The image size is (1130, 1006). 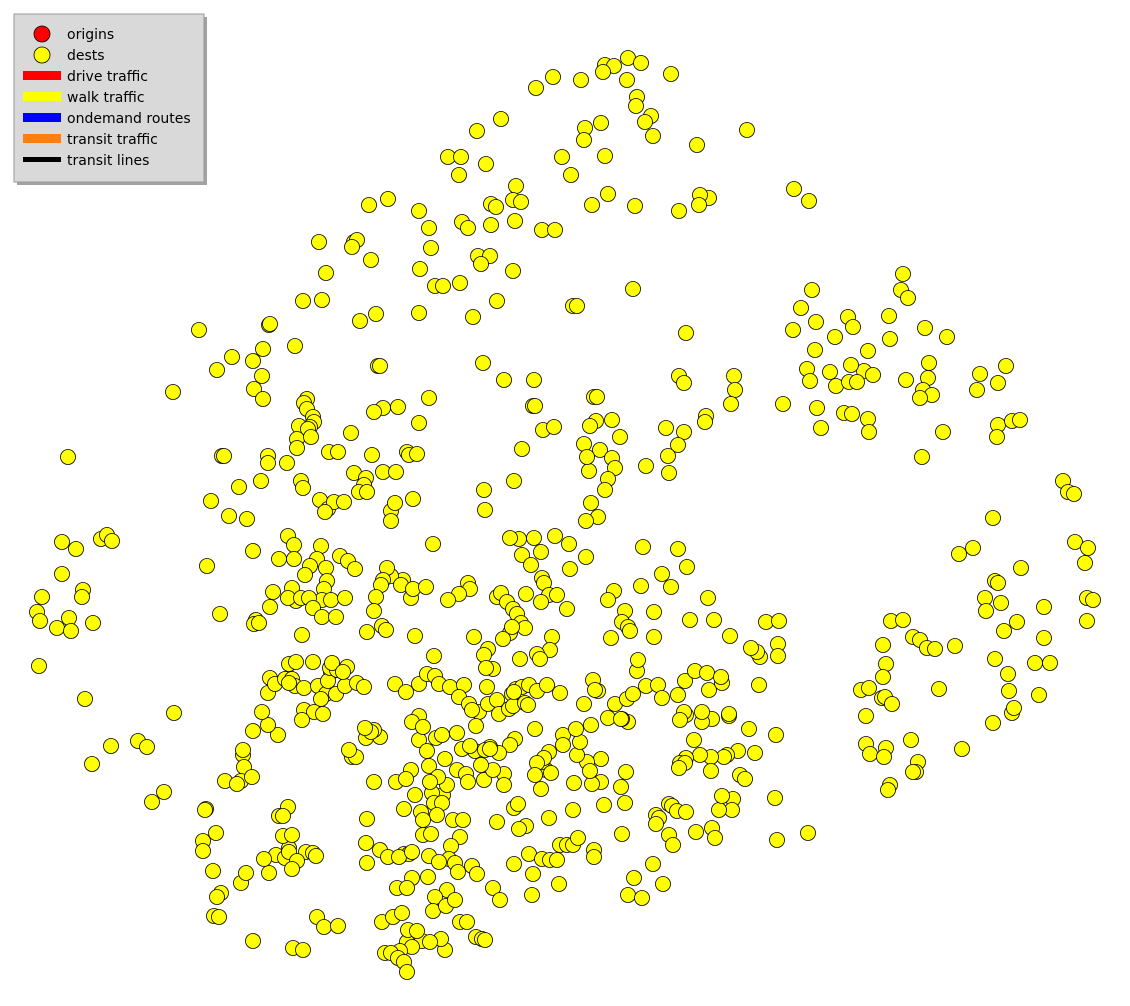 I want to click on legend-walk-traffic-label: walk traffic, so click(x=106, y=98).